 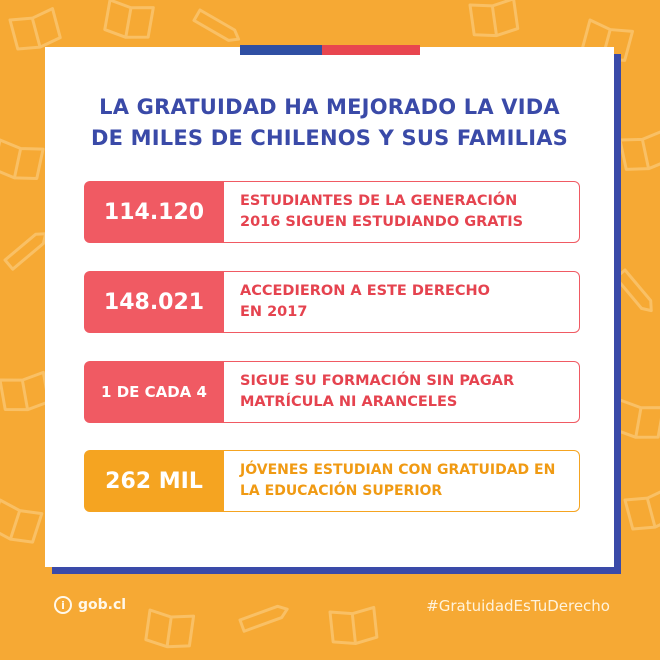 I want to click on stat-value: 114.120, so click(x=154, y=212).